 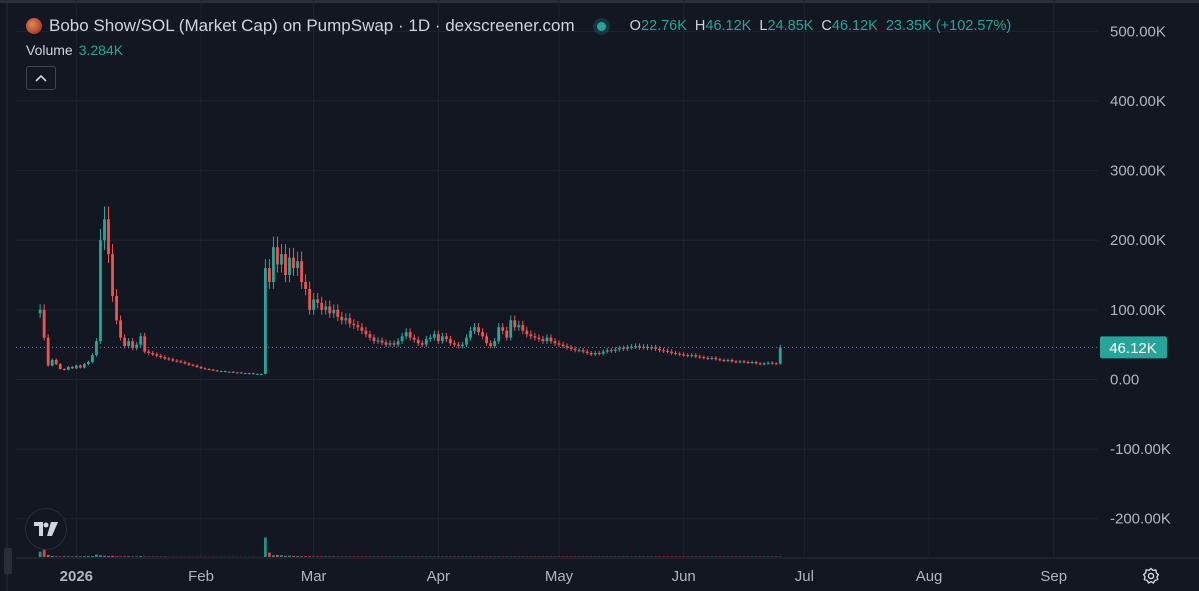 I want to click on y-tick-label: 300.00K, so click(x=1138, y=171).